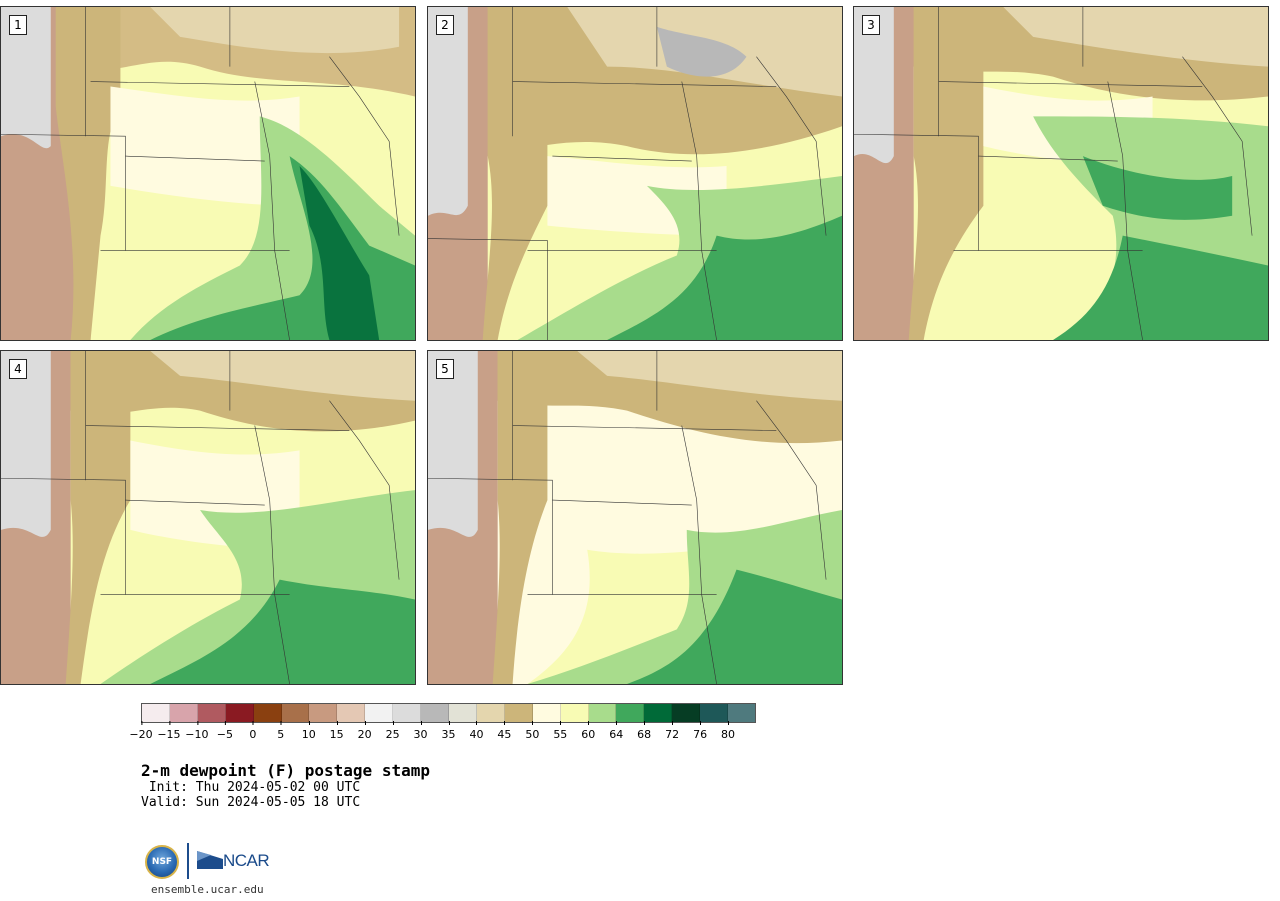 The height and width of the screenshot is (901, 1280). Describe the element at coordinates (309, 731) in the screenshot. I see `colorbar-tick-label: 10` at that location.